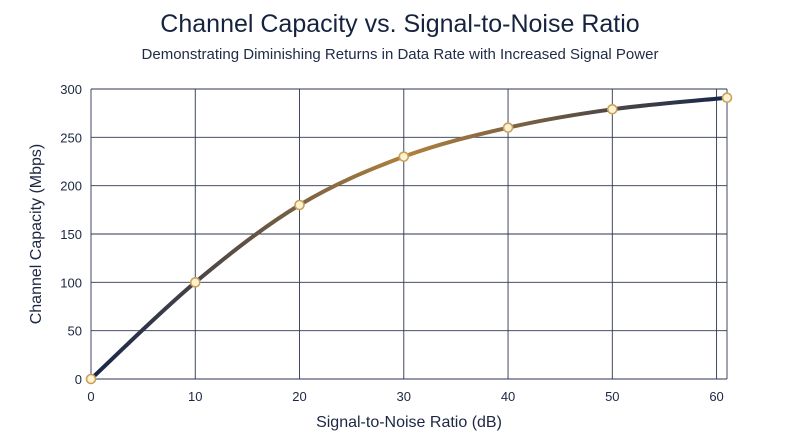  What do you see at coordinates (299, 396) in the screenshot?
I see `x-tick-label: 20` at bounding box center [299, 396].